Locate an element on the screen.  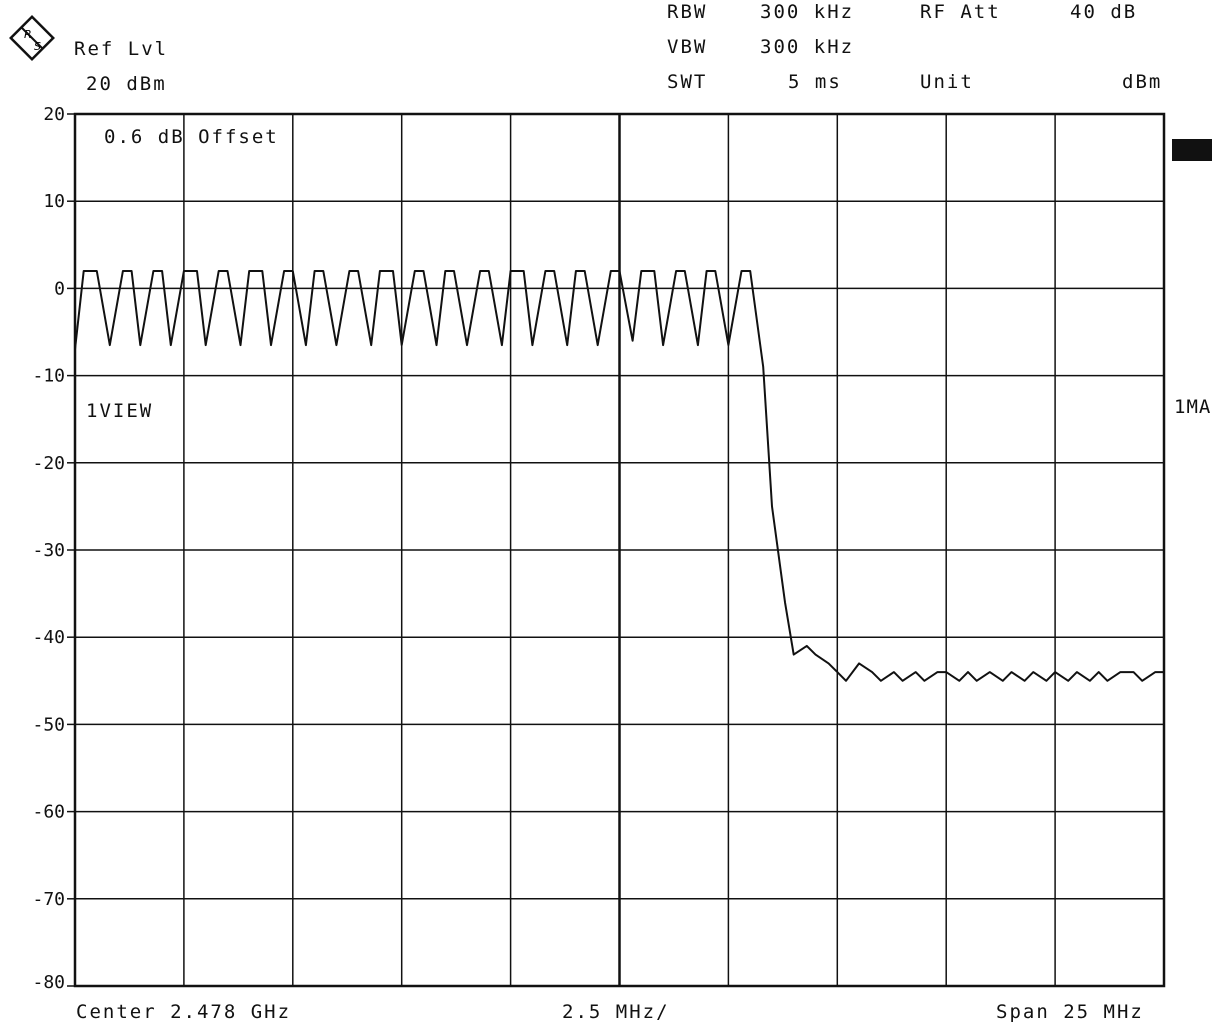
swt-label: SWT is located at coordinates (687, 82).